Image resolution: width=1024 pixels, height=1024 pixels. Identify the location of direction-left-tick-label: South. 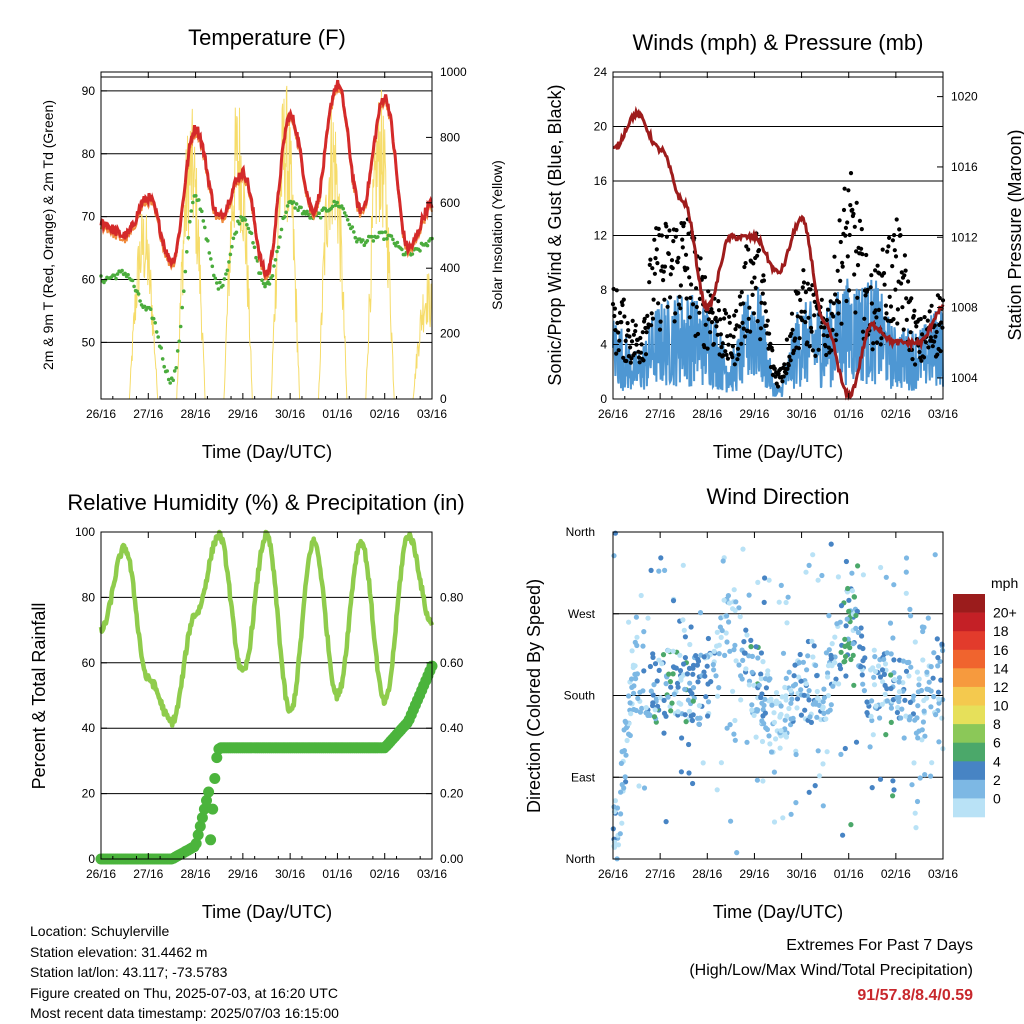
(579, 696).